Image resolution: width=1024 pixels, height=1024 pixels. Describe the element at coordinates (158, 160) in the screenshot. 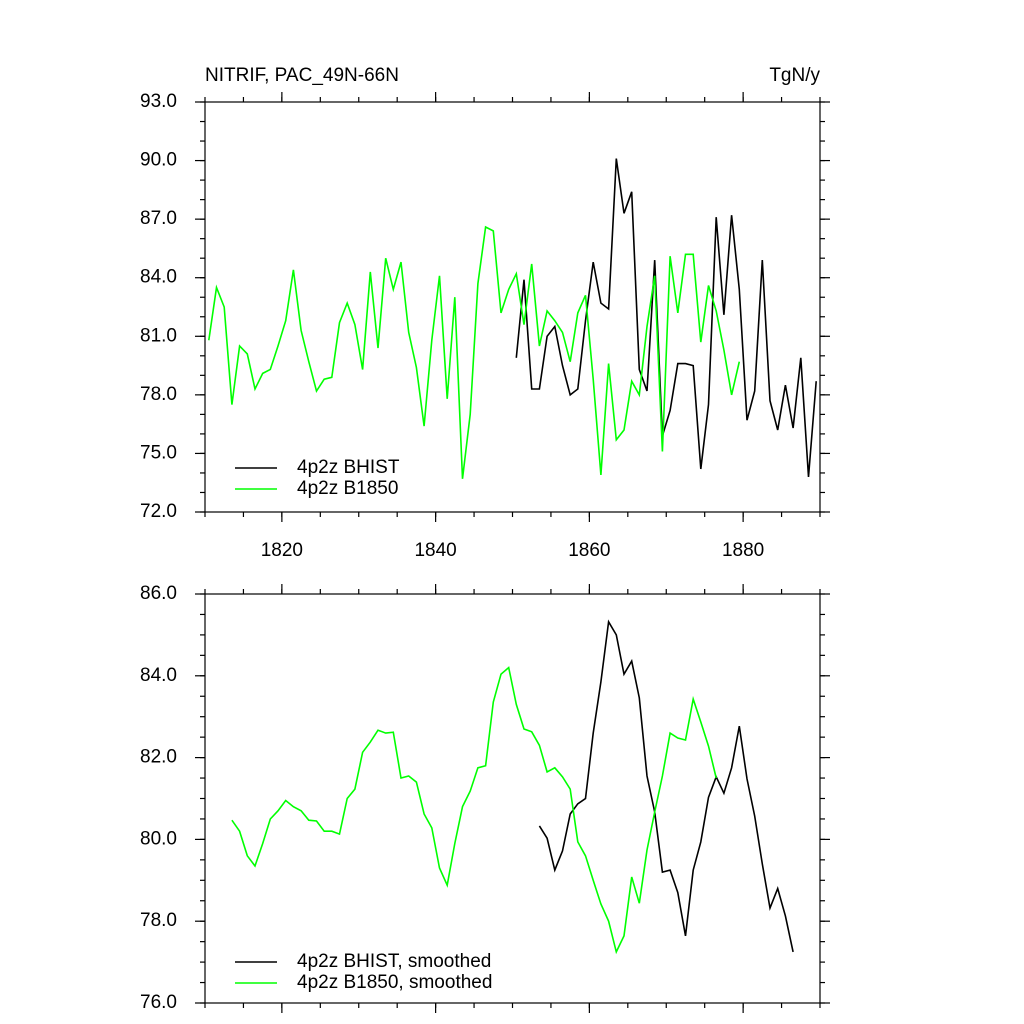

I see `y-tick-label: 90.0` at that location.